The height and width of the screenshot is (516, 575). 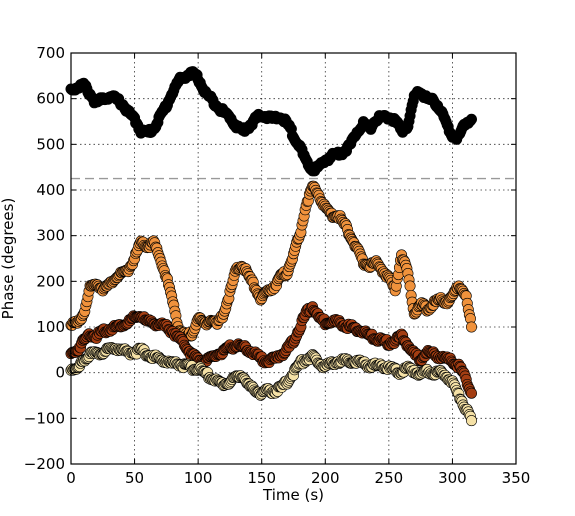 What do you see at coordinates (50, 236) in the screenshot?
I see `y-tick-label: 300` at bounding box center [50, 236].